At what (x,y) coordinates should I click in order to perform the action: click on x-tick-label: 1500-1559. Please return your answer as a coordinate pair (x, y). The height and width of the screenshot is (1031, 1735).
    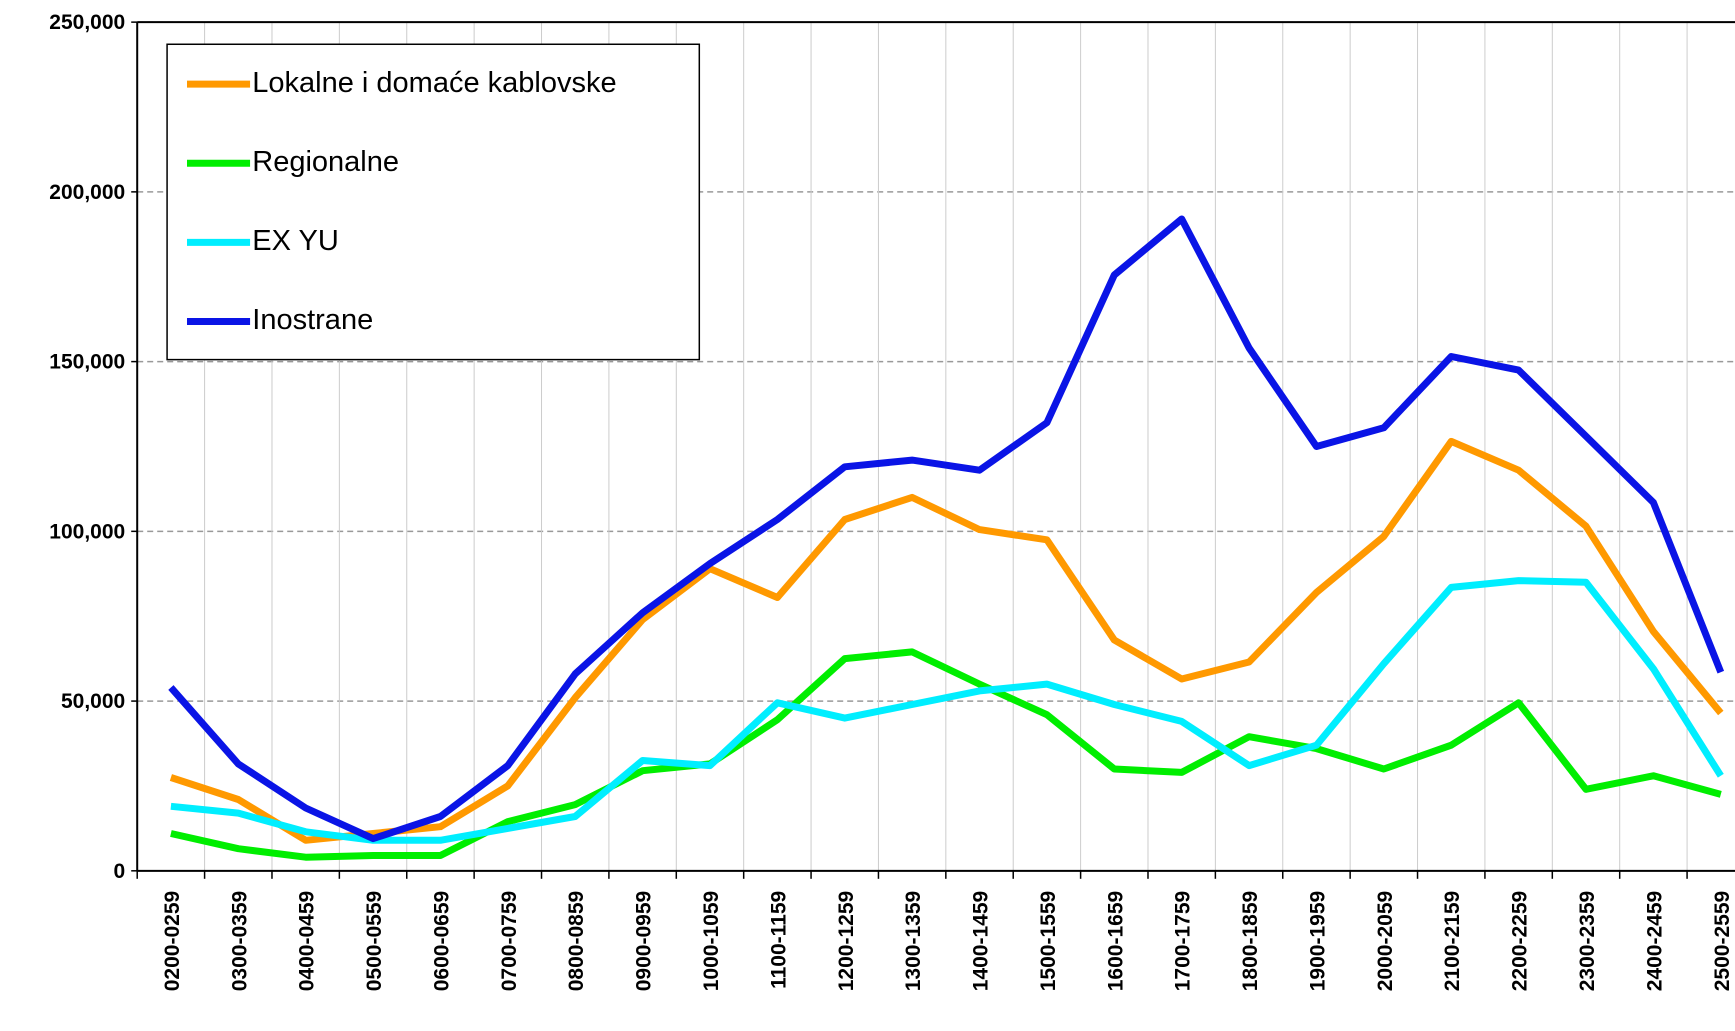
    Looking at the image, I should click on (1048, 941).